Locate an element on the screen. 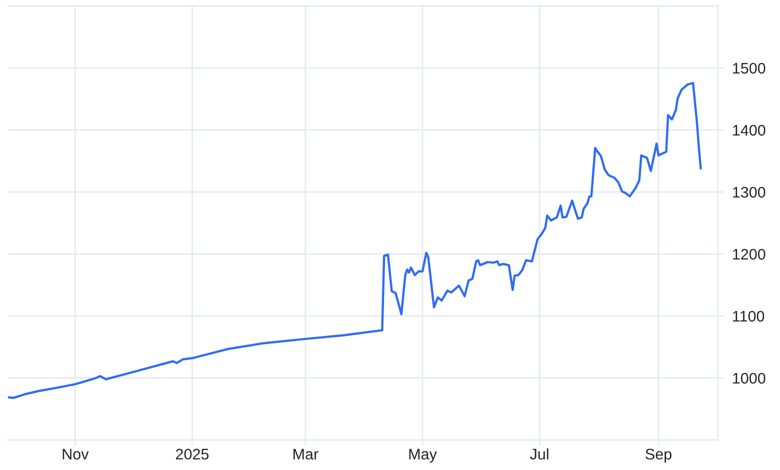  y-tick-label: 1500 is located at coordinates (749, 68).